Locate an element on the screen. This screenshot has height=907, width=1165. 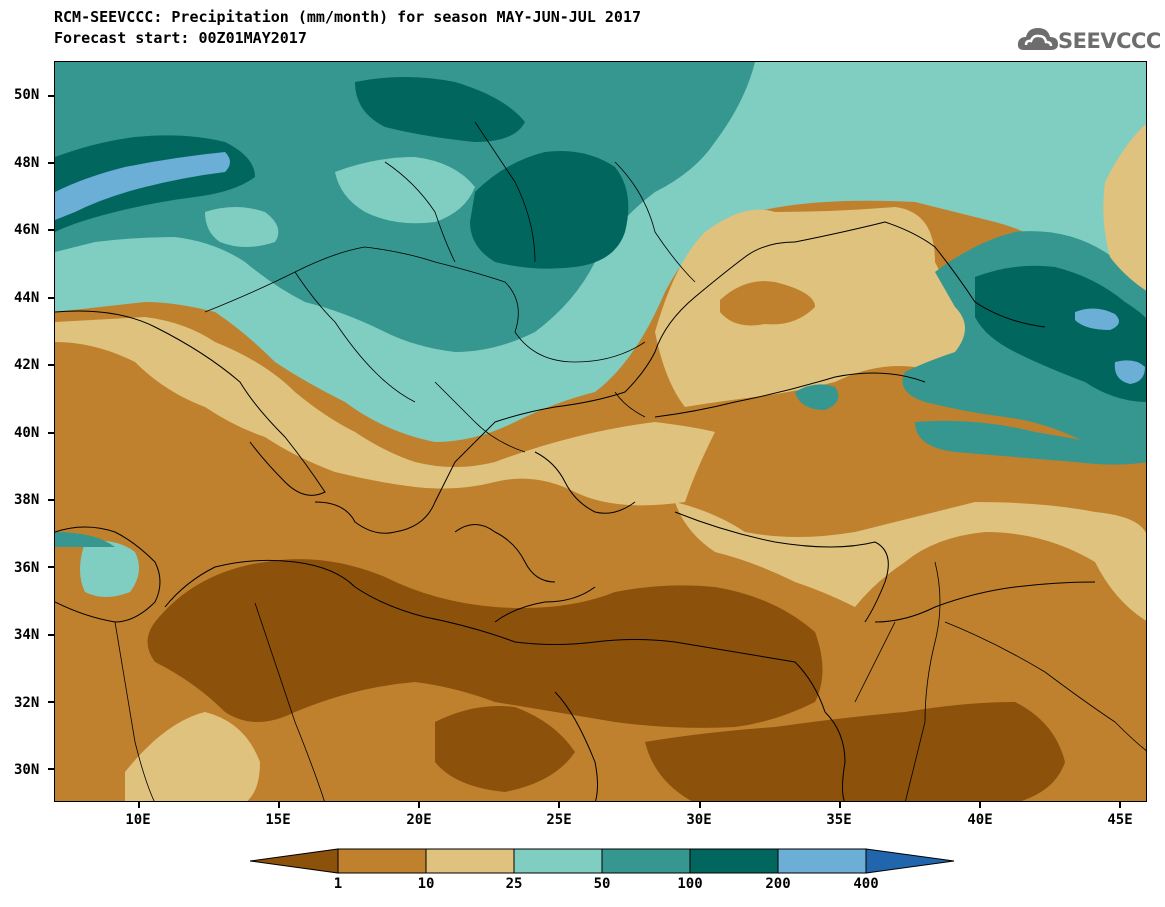
region-lt1-mediterranean is located at coordinates (485, 643).